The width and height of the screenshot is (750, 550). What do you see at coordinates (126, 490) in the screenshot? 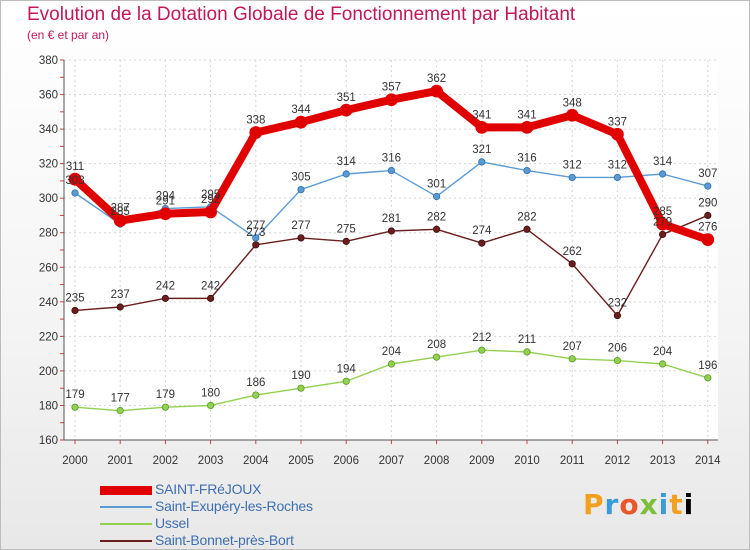
I see `legend-swatch-saint-frejoux` at bounding box center [126, 490].